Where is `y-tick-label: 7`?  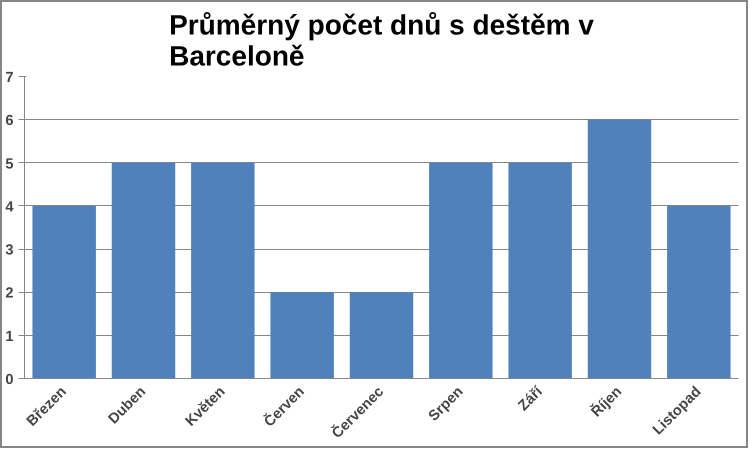
y-tick-label: 7 is located at coordinates (9, 78).